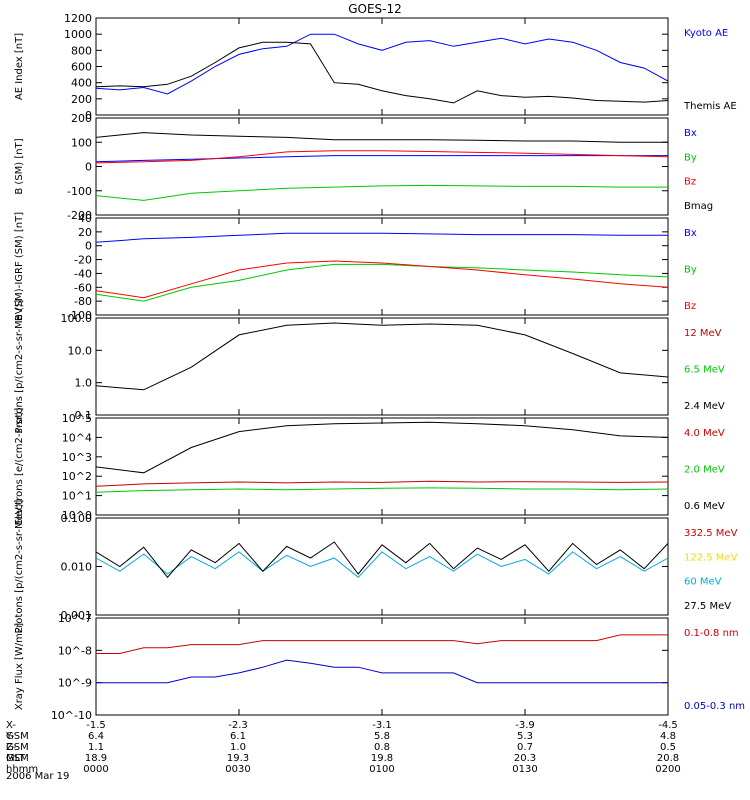 The image size is (750, 800). I want to click on ytick-label: 10^4, so click(77, 437).